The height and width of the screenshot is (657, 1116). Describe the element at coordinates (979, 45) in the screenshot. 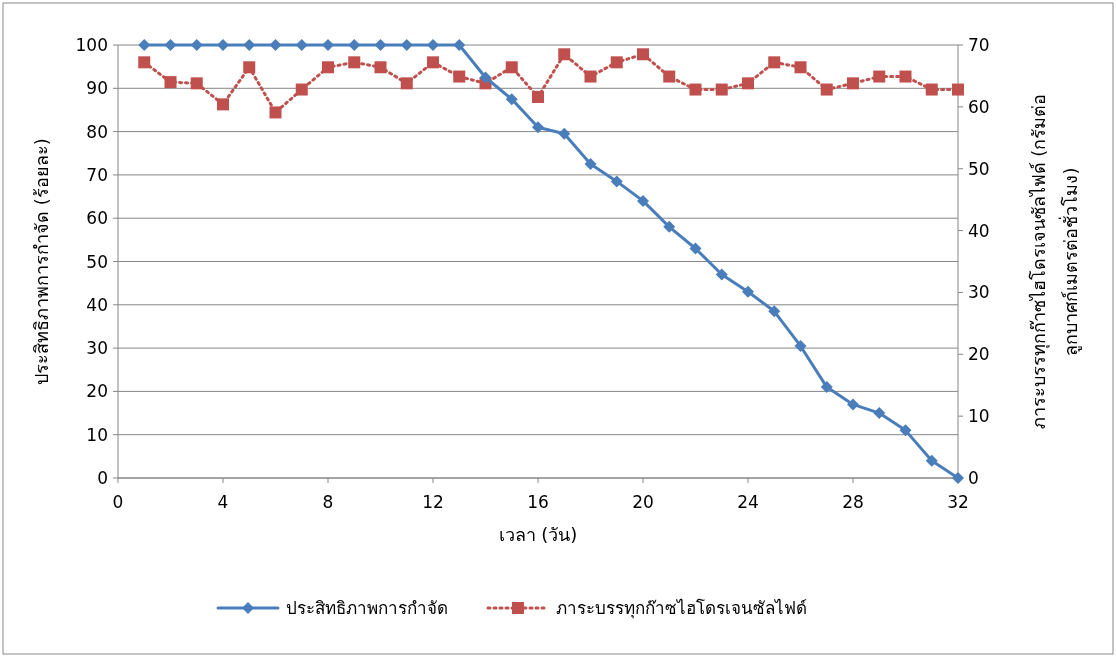

I see `y2-tick-label: 70` at that location.